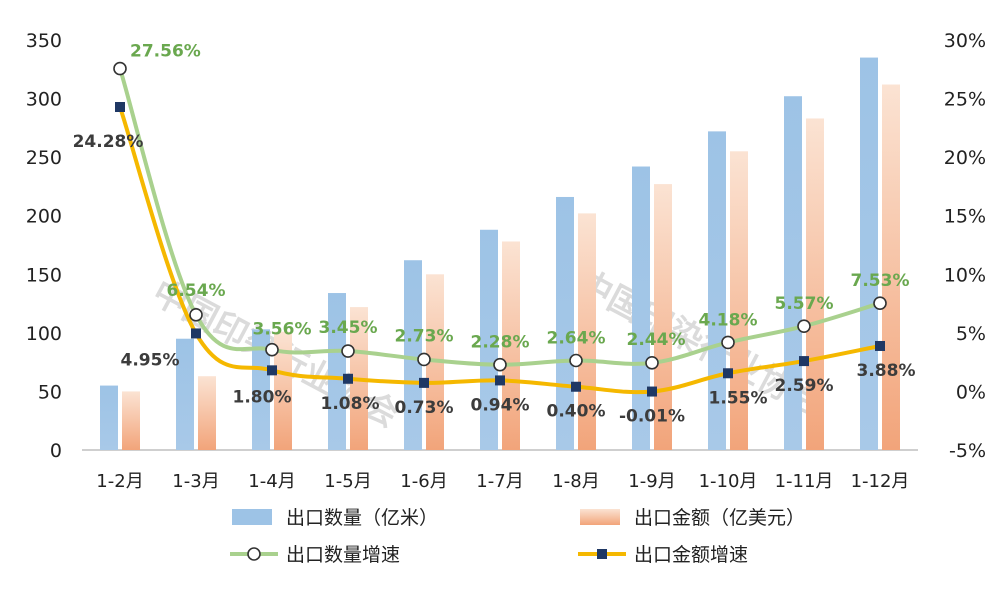 The image size is (1000, 599). What do you see at coordinates (517, 536) in the screenshot?
I see `legend: 出口数量（亿米） 出口金额（亿美元） 出口数量增速 出口金额增速` at bounding box center [517, 536].